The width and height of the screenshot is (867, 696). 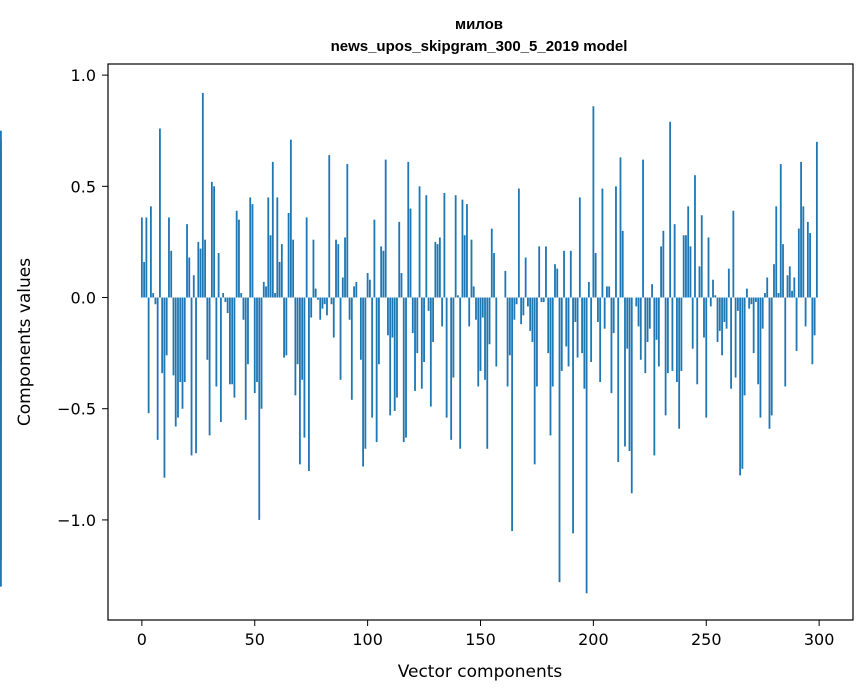 I want to click on x-tick-label: 0, so click(x=142, y=639).